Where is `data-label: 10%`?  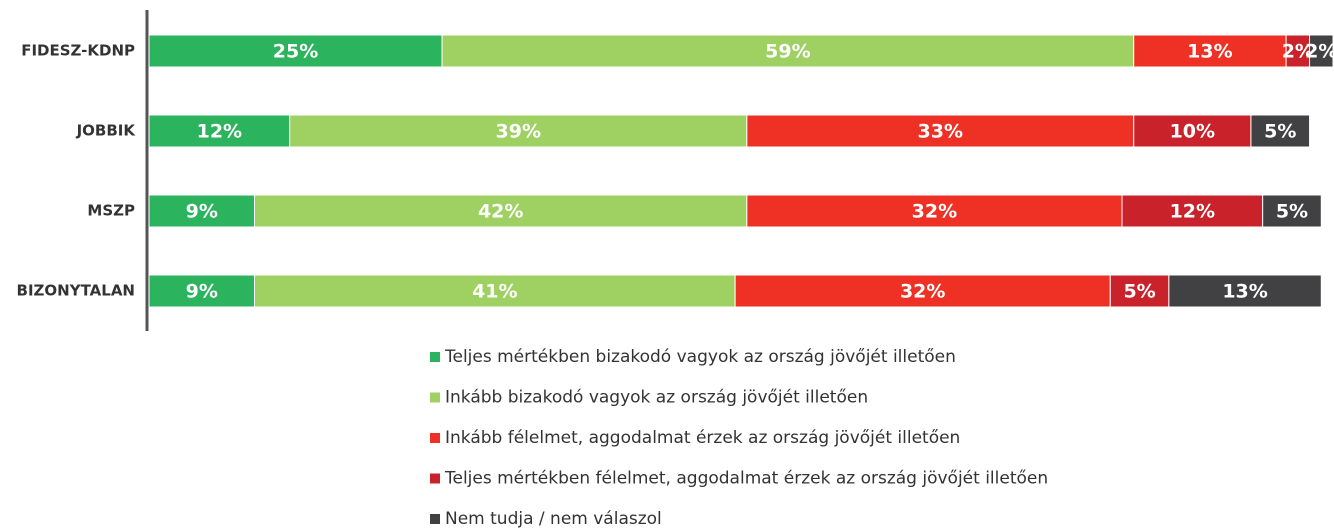 data-label: 10% is located at coordinates (1192, 132).